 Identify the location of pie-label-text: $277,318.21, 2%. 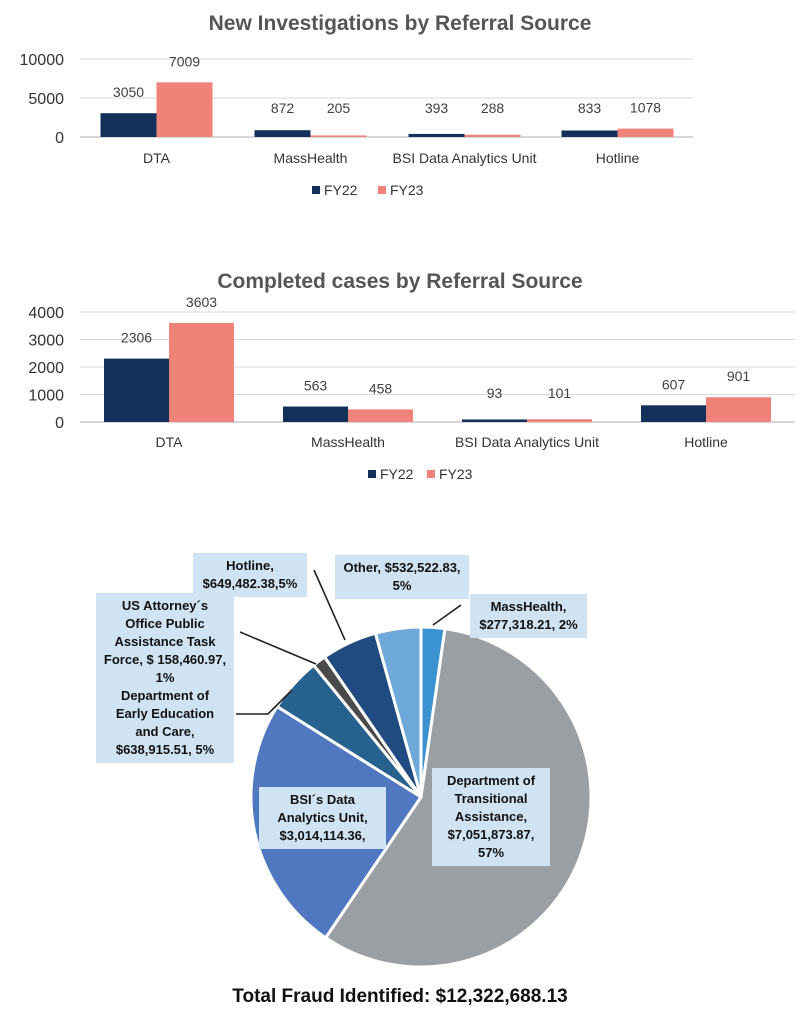
(528, 624).